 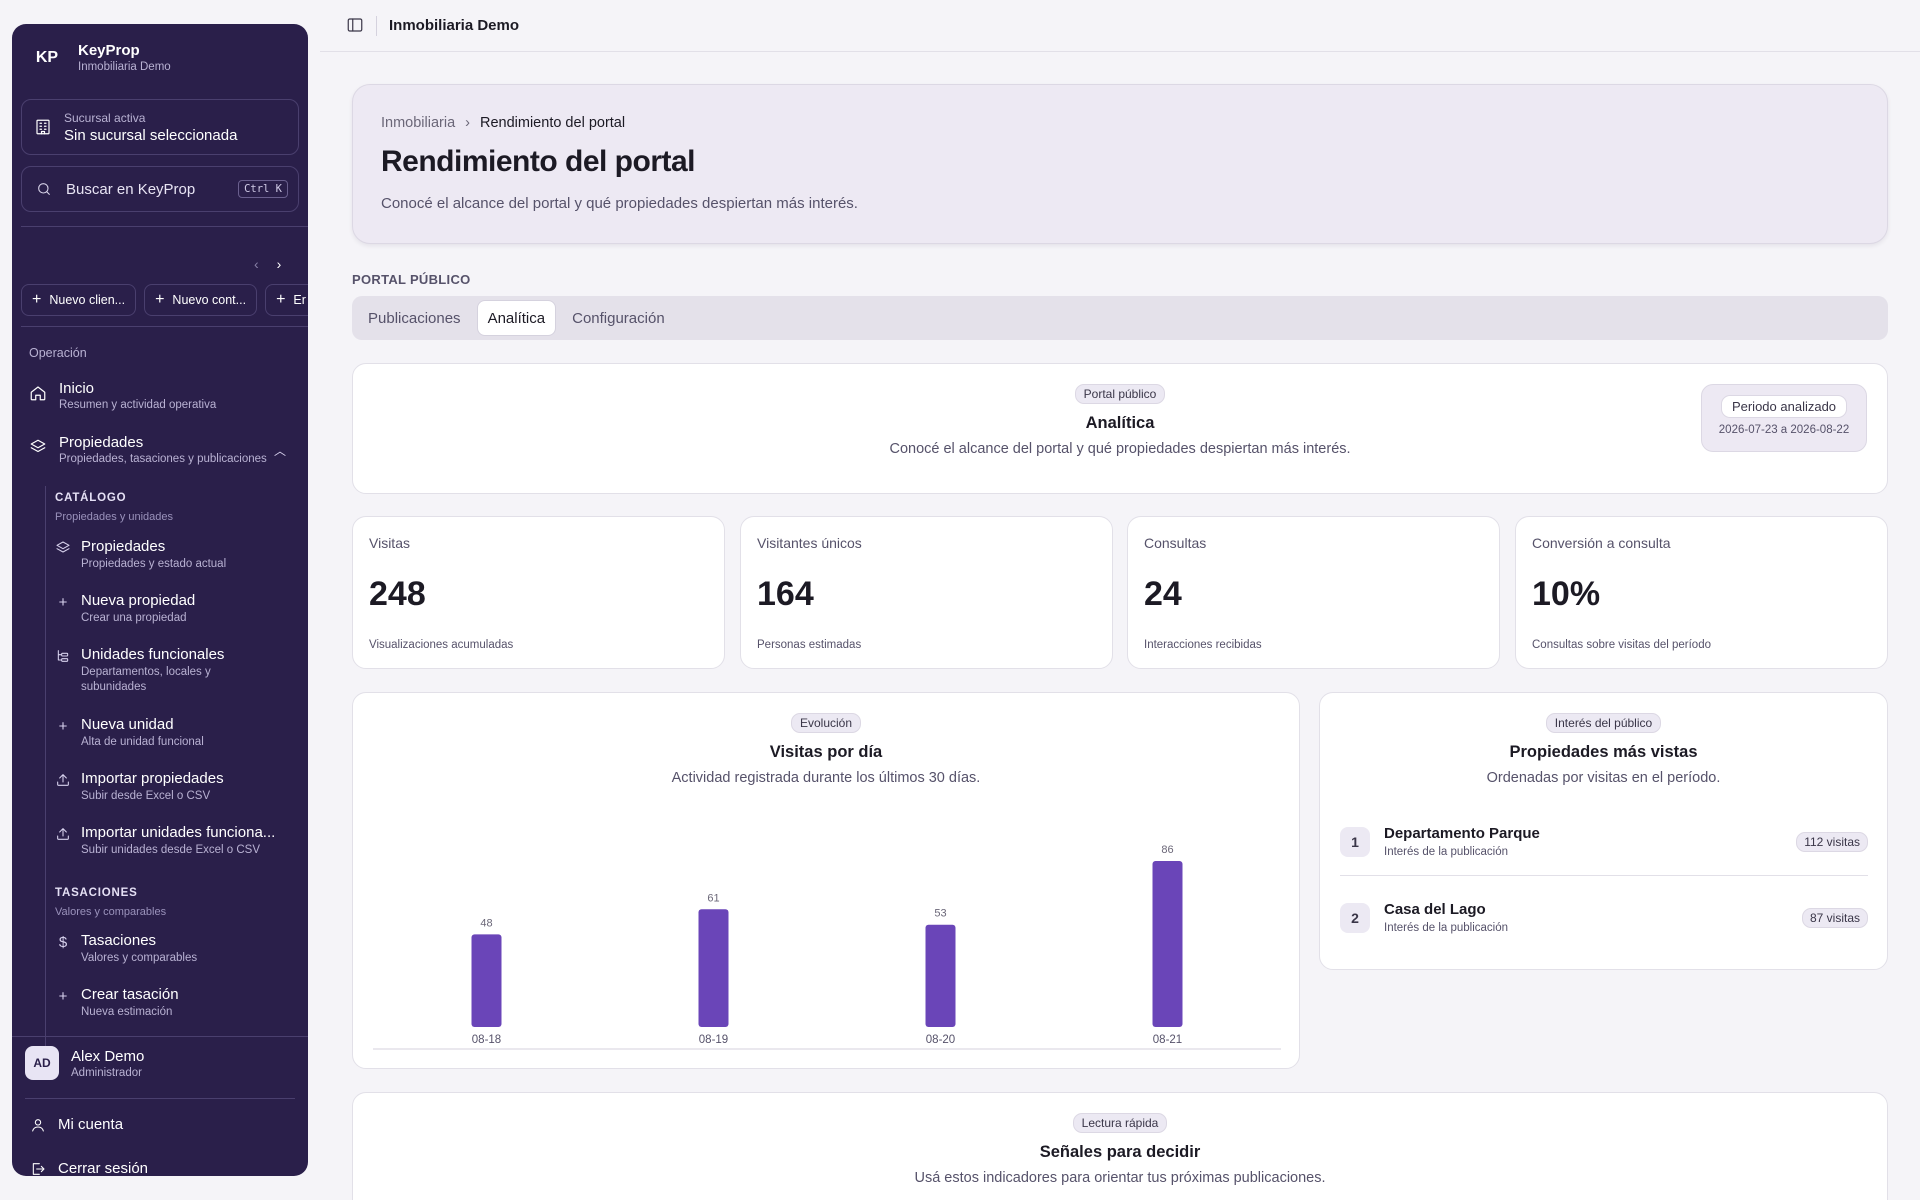 I want to click on chart-data-label: 48, so click(x=486, y=923).